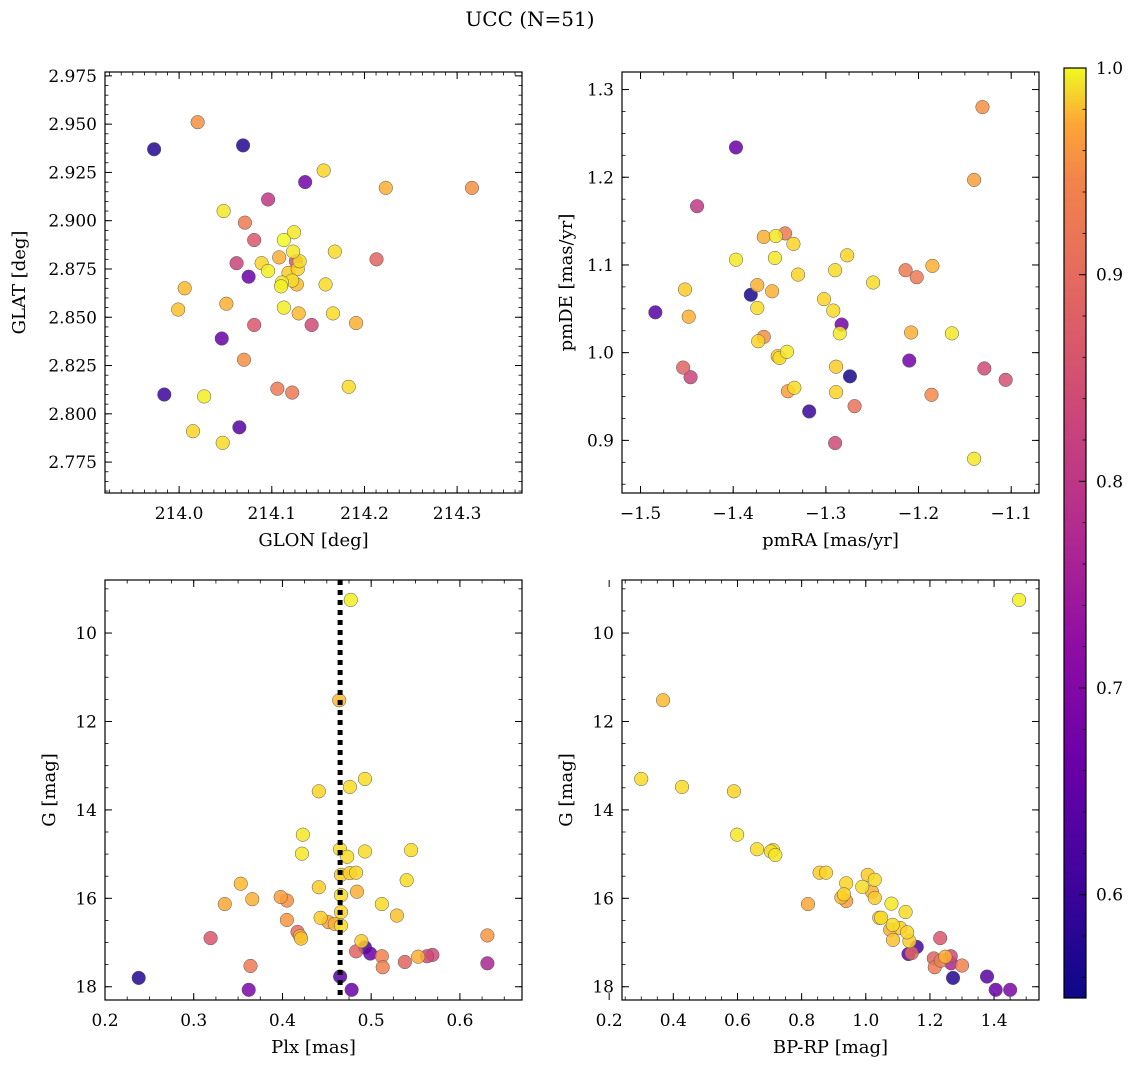 Image resolution: width=1136 pixels, height=1067 pixels. What do you see at coordinates (600, 441) in the screenshot?
I see `y-tick-label: 0.9` at bounding box center [600, 441].